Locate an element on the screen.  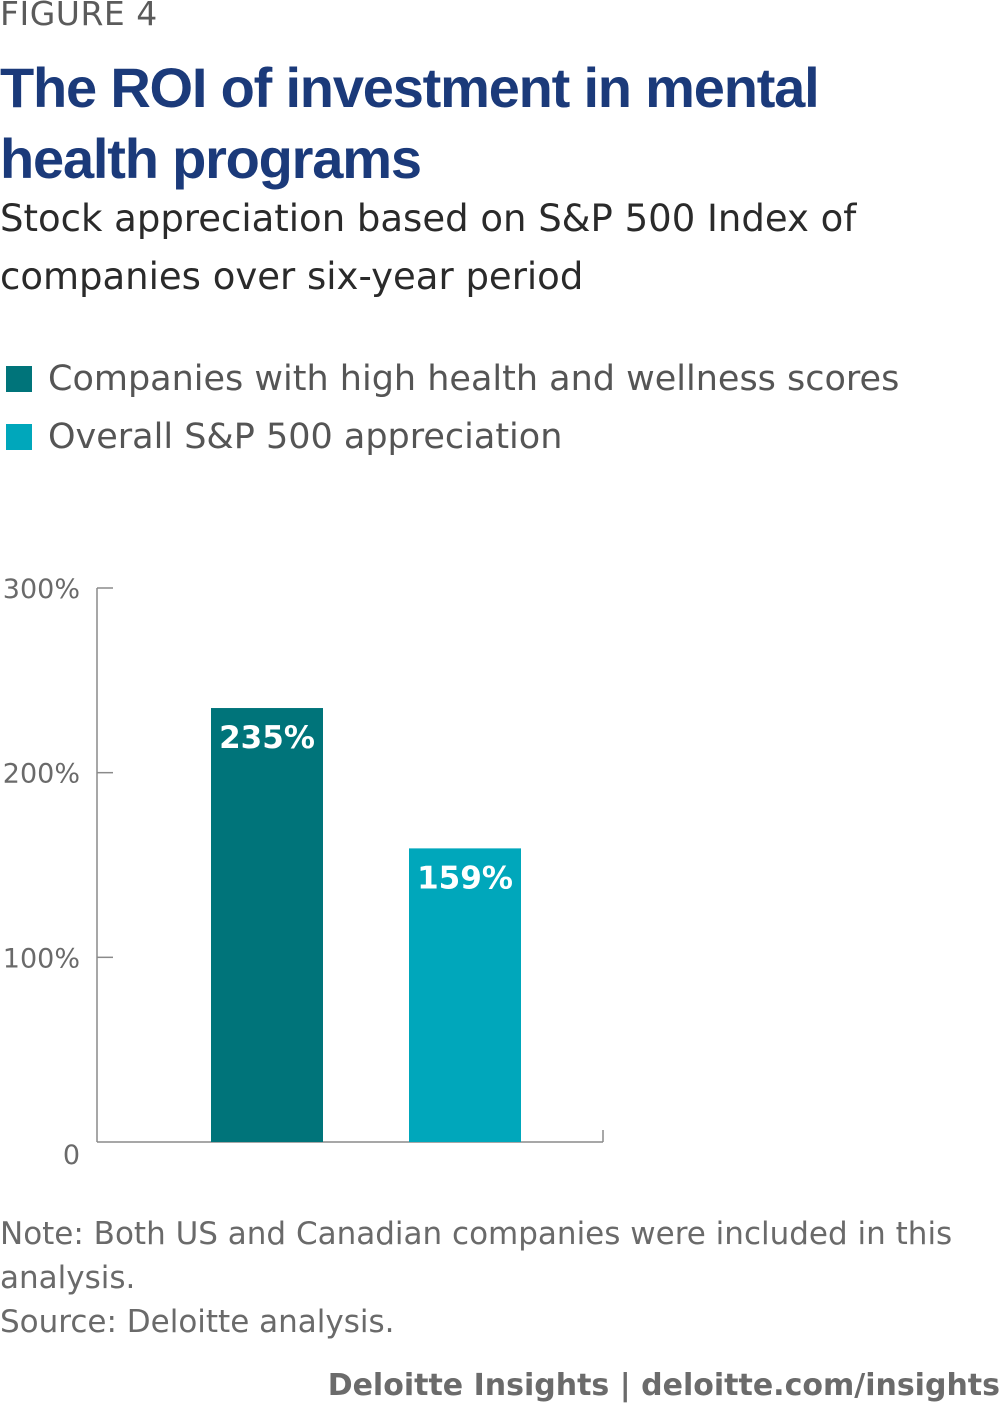
footer-brand: Deloitte Insights is located at coordinates (468, 1385).